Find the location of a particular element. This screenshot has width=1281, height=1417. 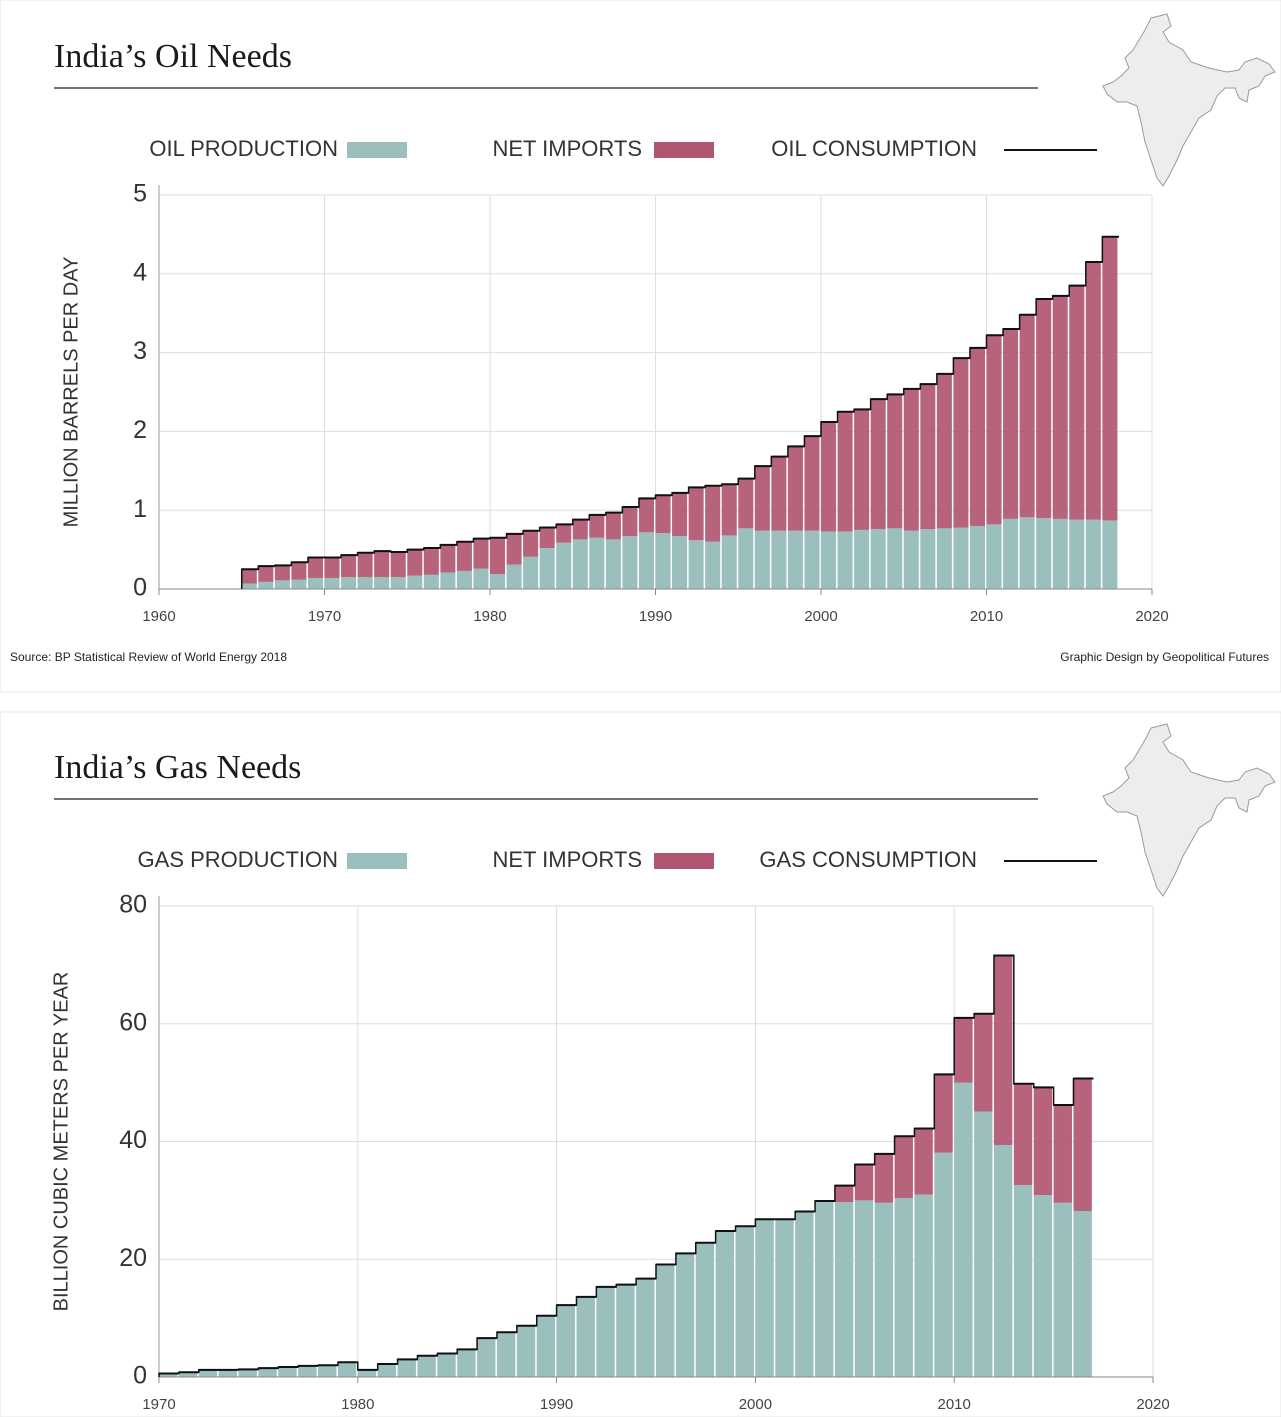

y-axis-label: MILLION BARRELS PER DAY is located at coordinates (71, 392).